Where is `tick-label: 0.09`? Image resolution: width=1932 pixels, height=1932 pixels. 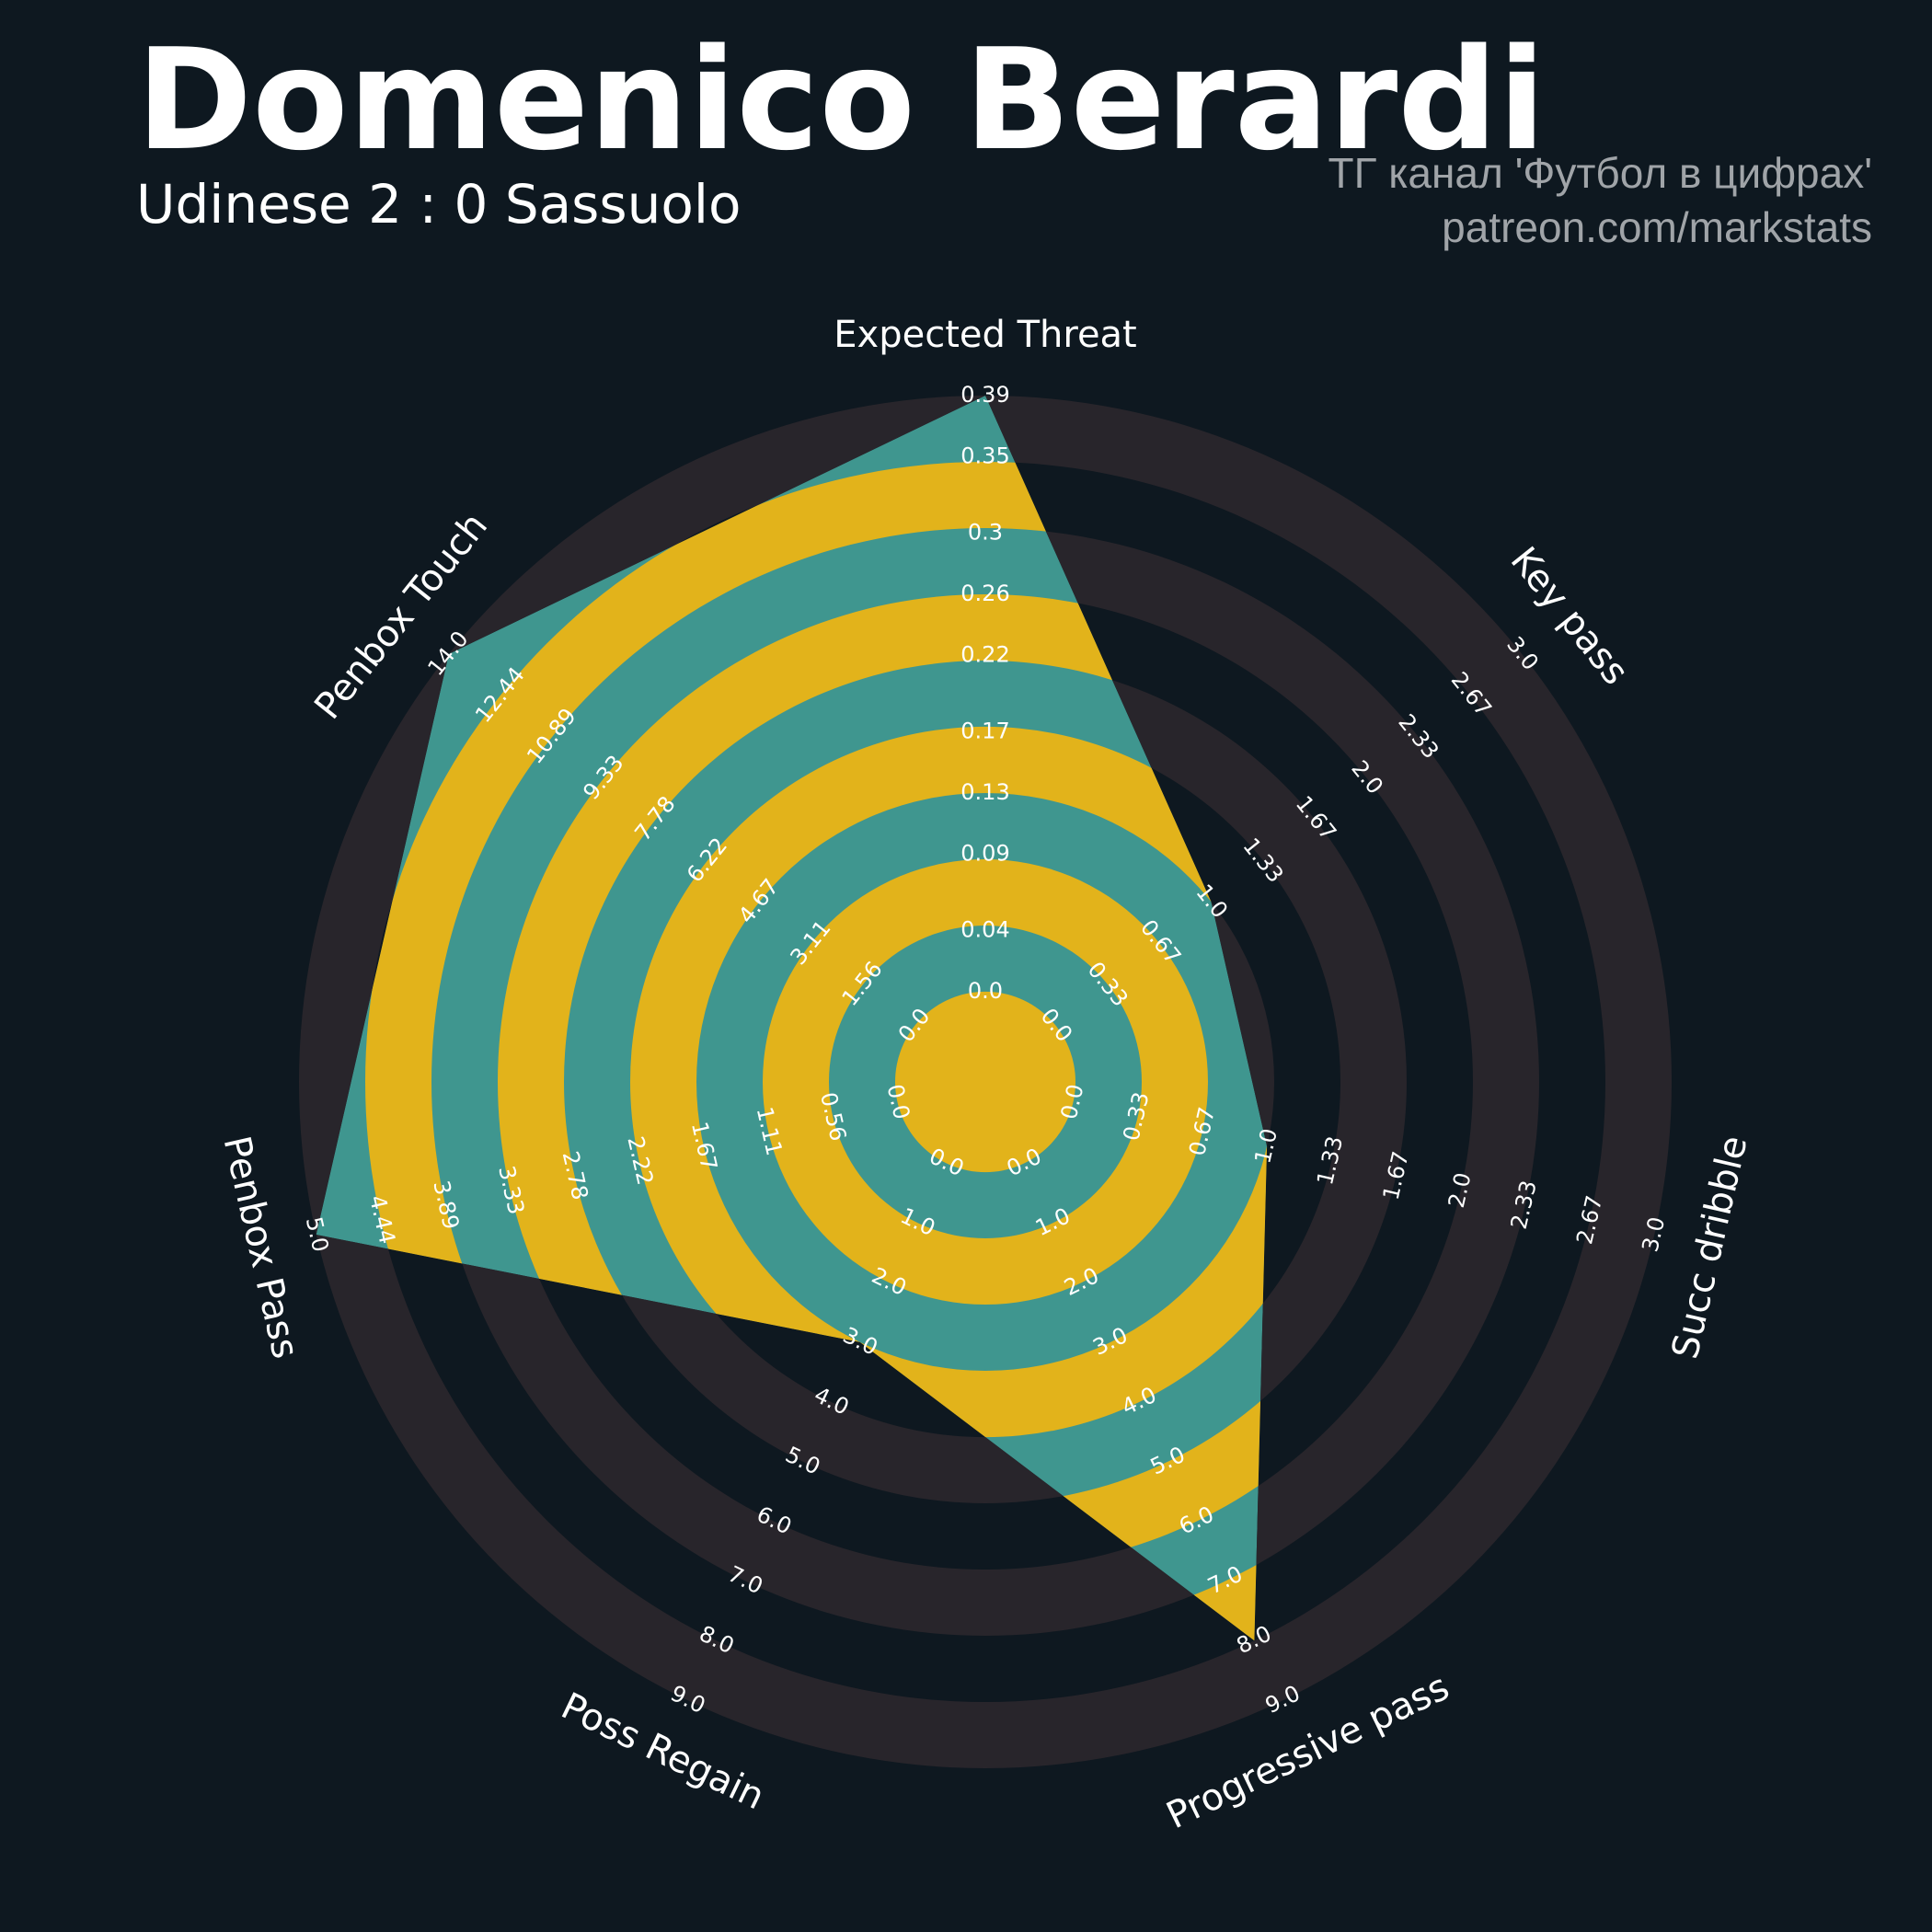
tick-label: 0.09 is located at coordinates (984, 853).